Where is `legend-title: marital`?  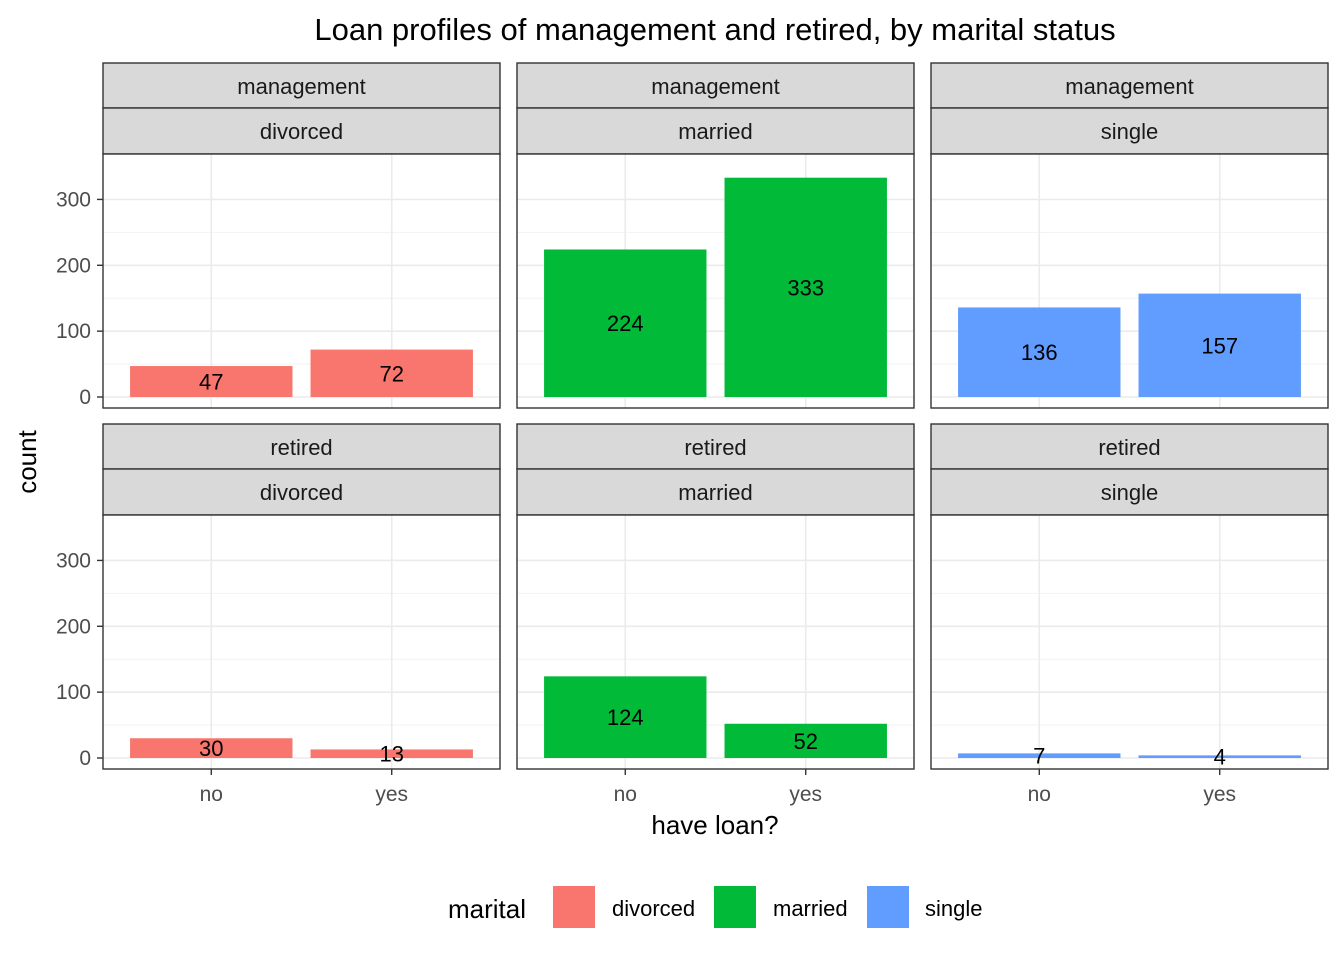 legend-title: marital is located at coordinates (487, 909).